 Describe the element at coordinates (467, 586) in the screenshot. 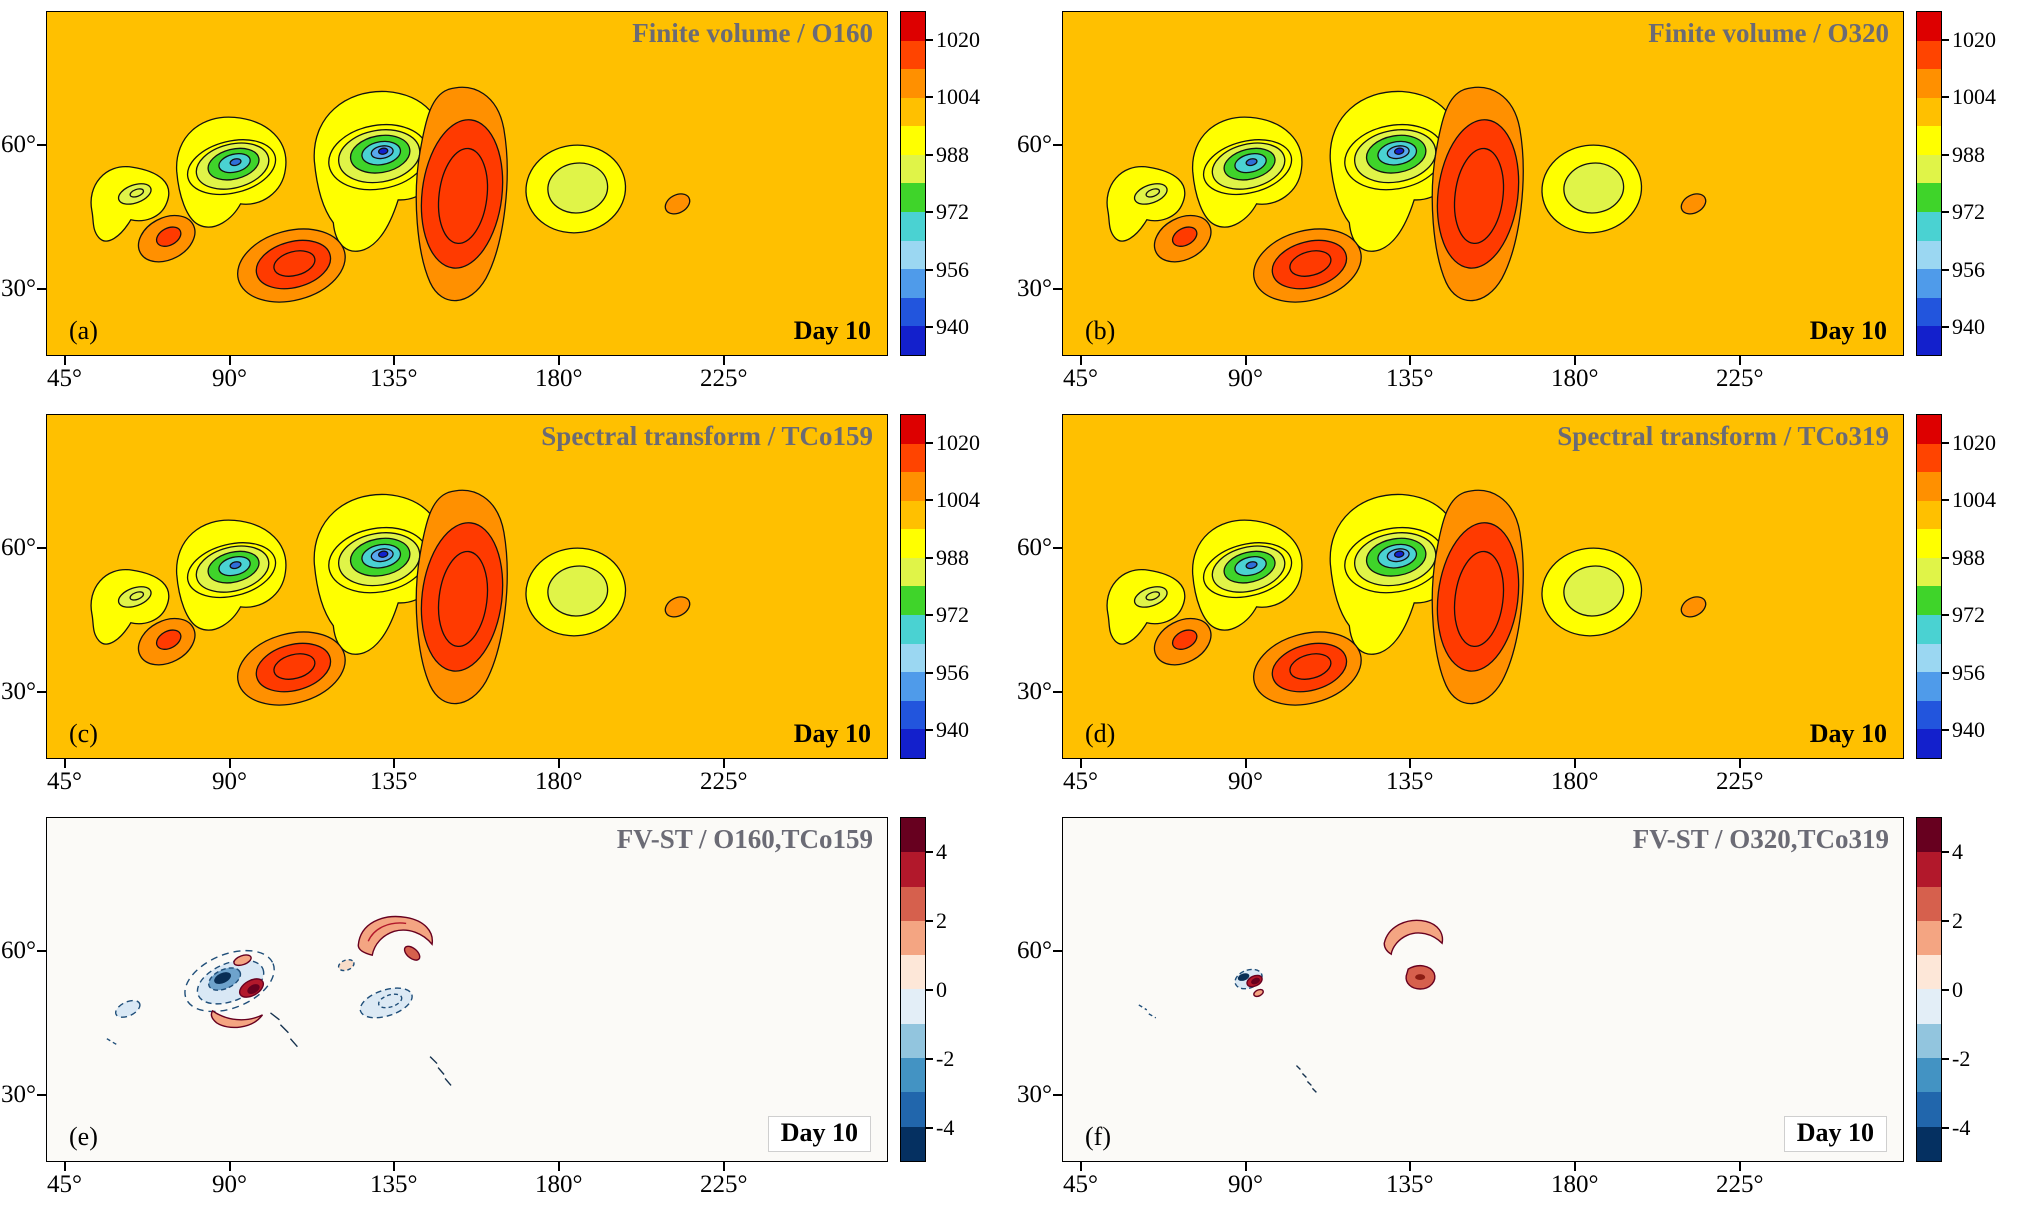

I see `contour-field-c` at that location.